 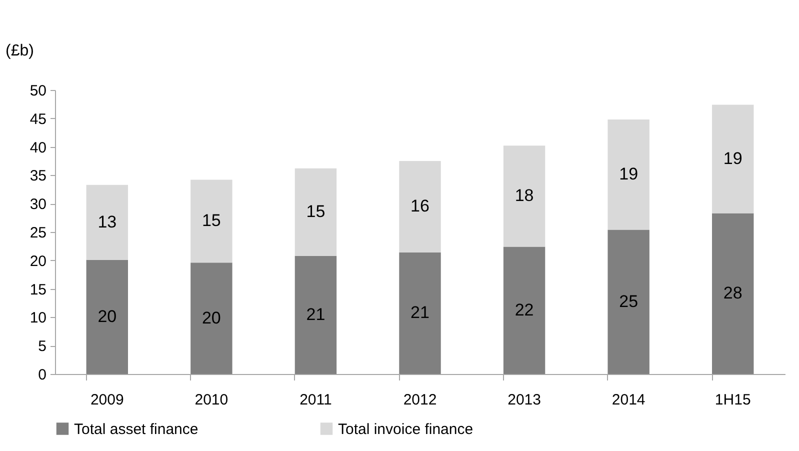 I want to click on data-label: 22, so click(x=524, y=310).